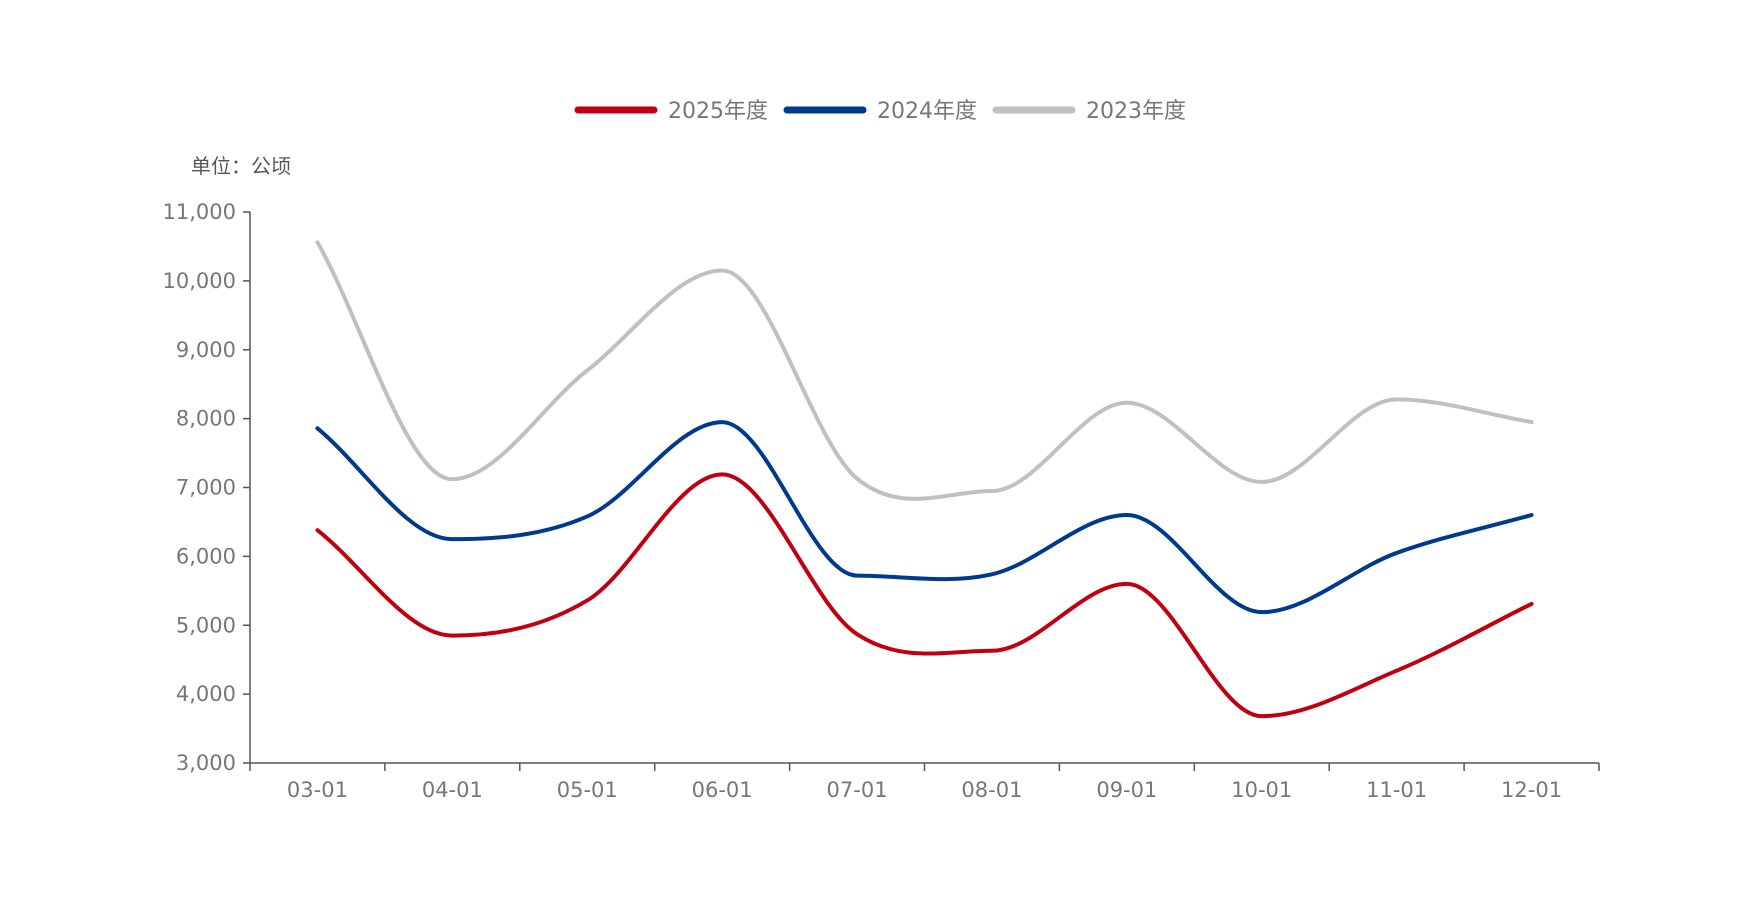 The image size is (1750, 918). Describe the element at coordinates (1531, 790) in the screenshot. I see `x-tick-label: 12-01` at that location.